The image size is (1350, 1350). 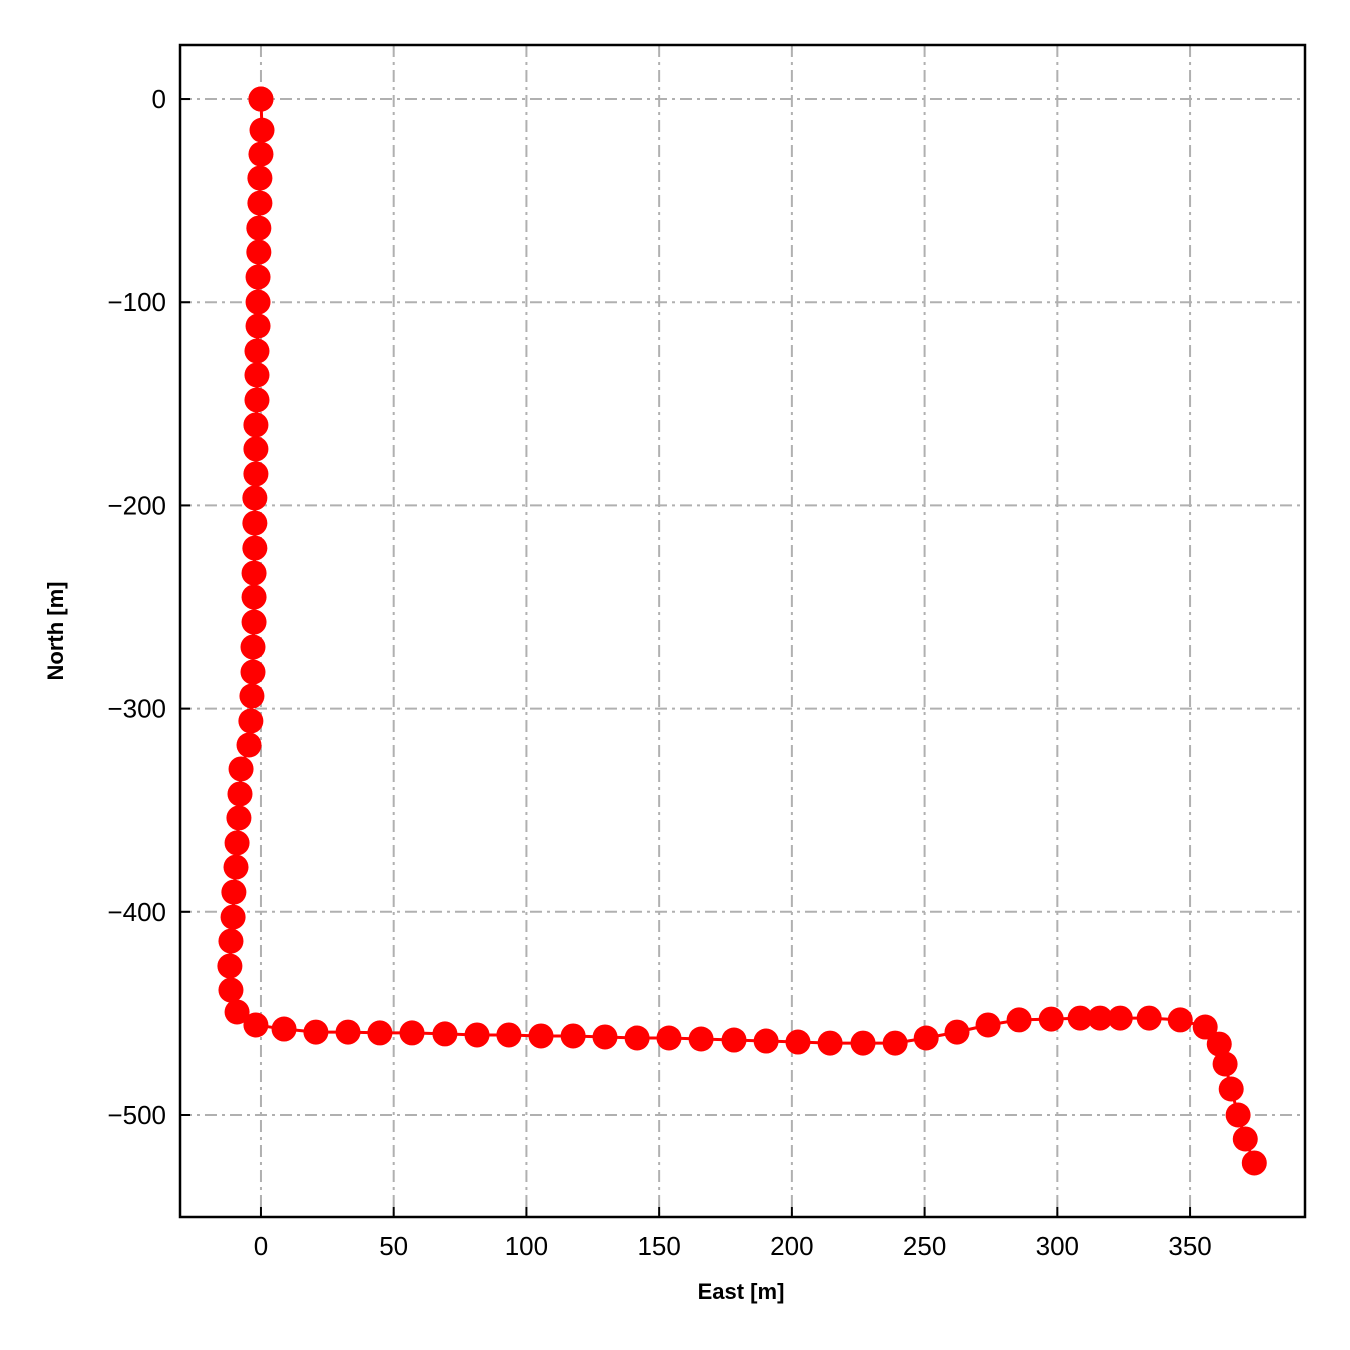 What do you see at coordinates (924, 1246) in the screenshot?
I see `x-tick-label: 250` at bounding box center [924, 1246].